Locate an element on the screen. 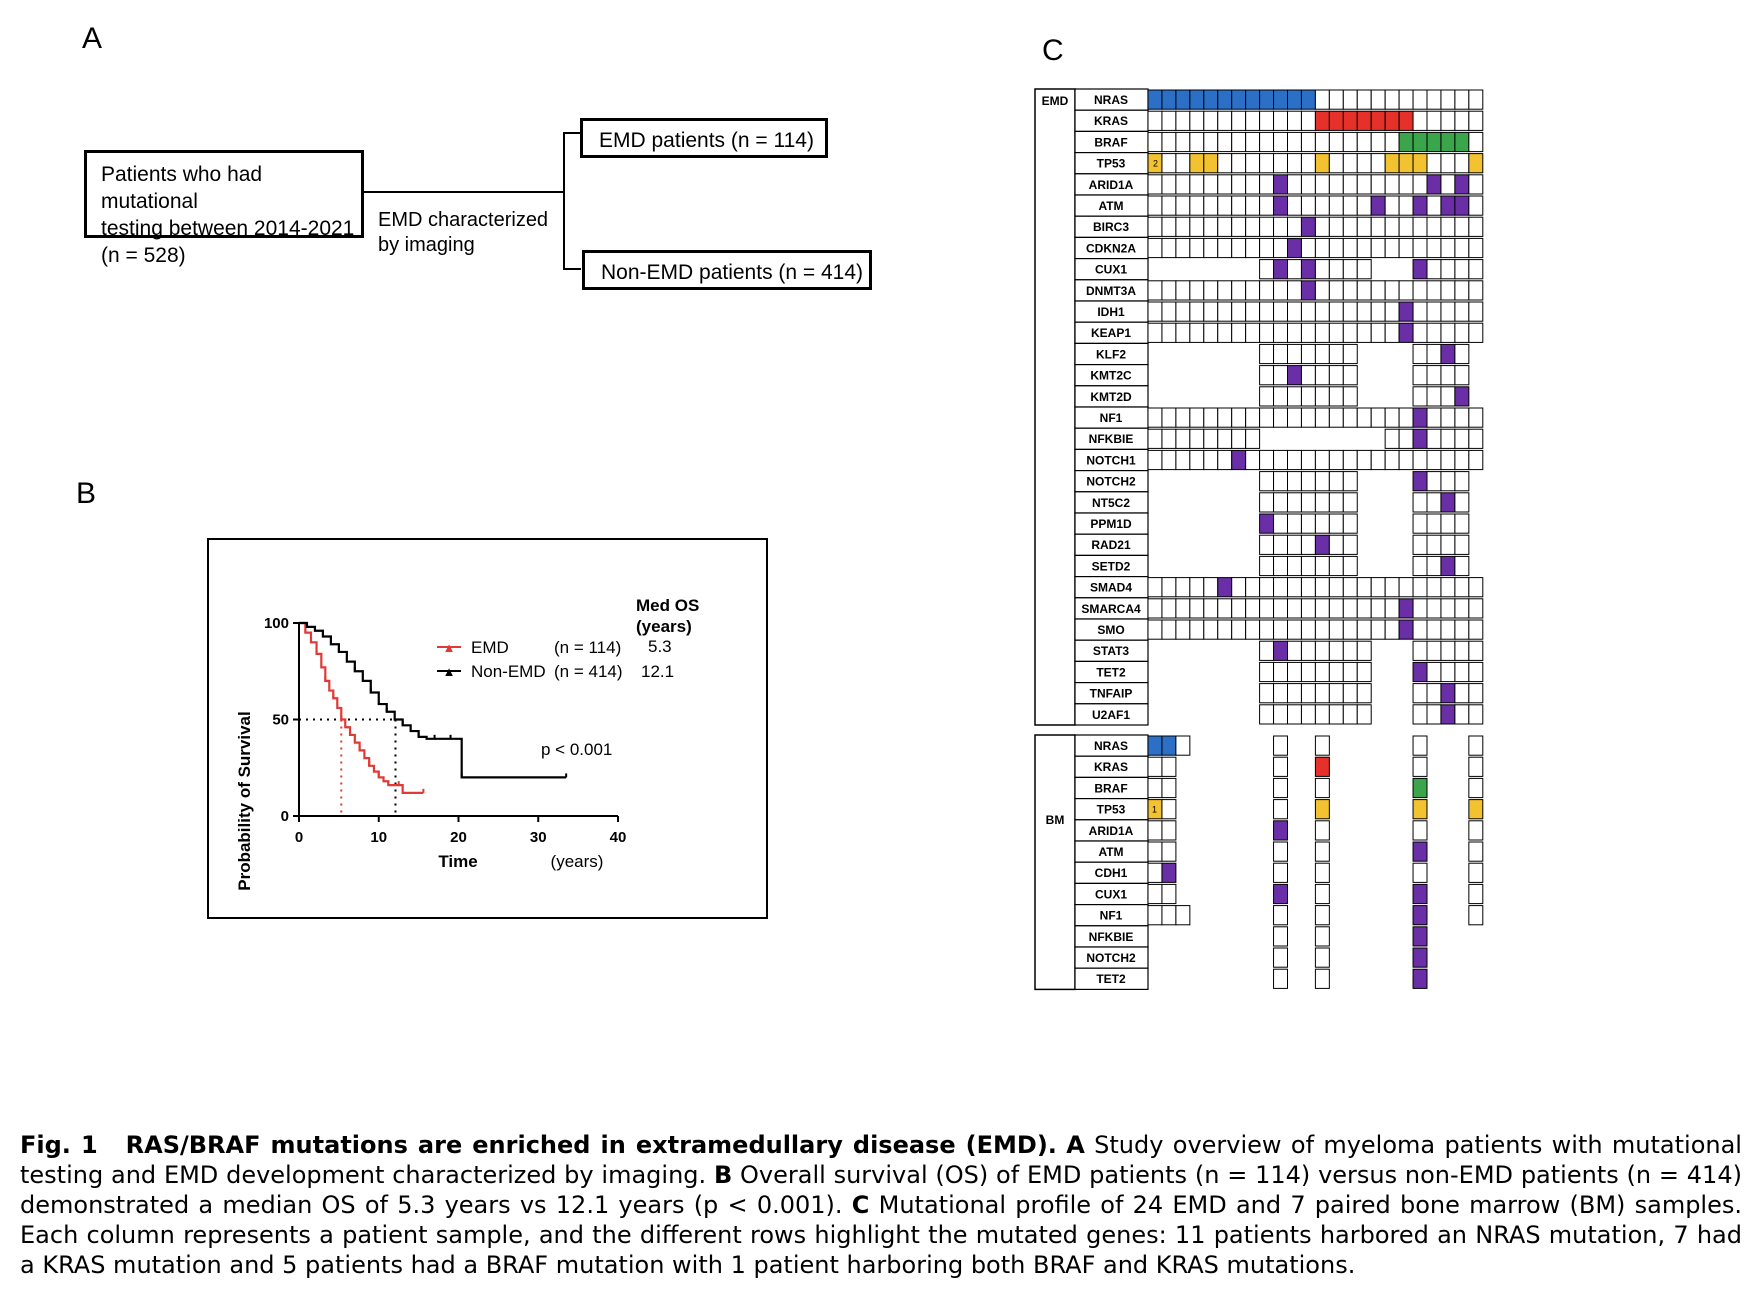  y-tick-label: 50 is located at coordinates (280, 720).